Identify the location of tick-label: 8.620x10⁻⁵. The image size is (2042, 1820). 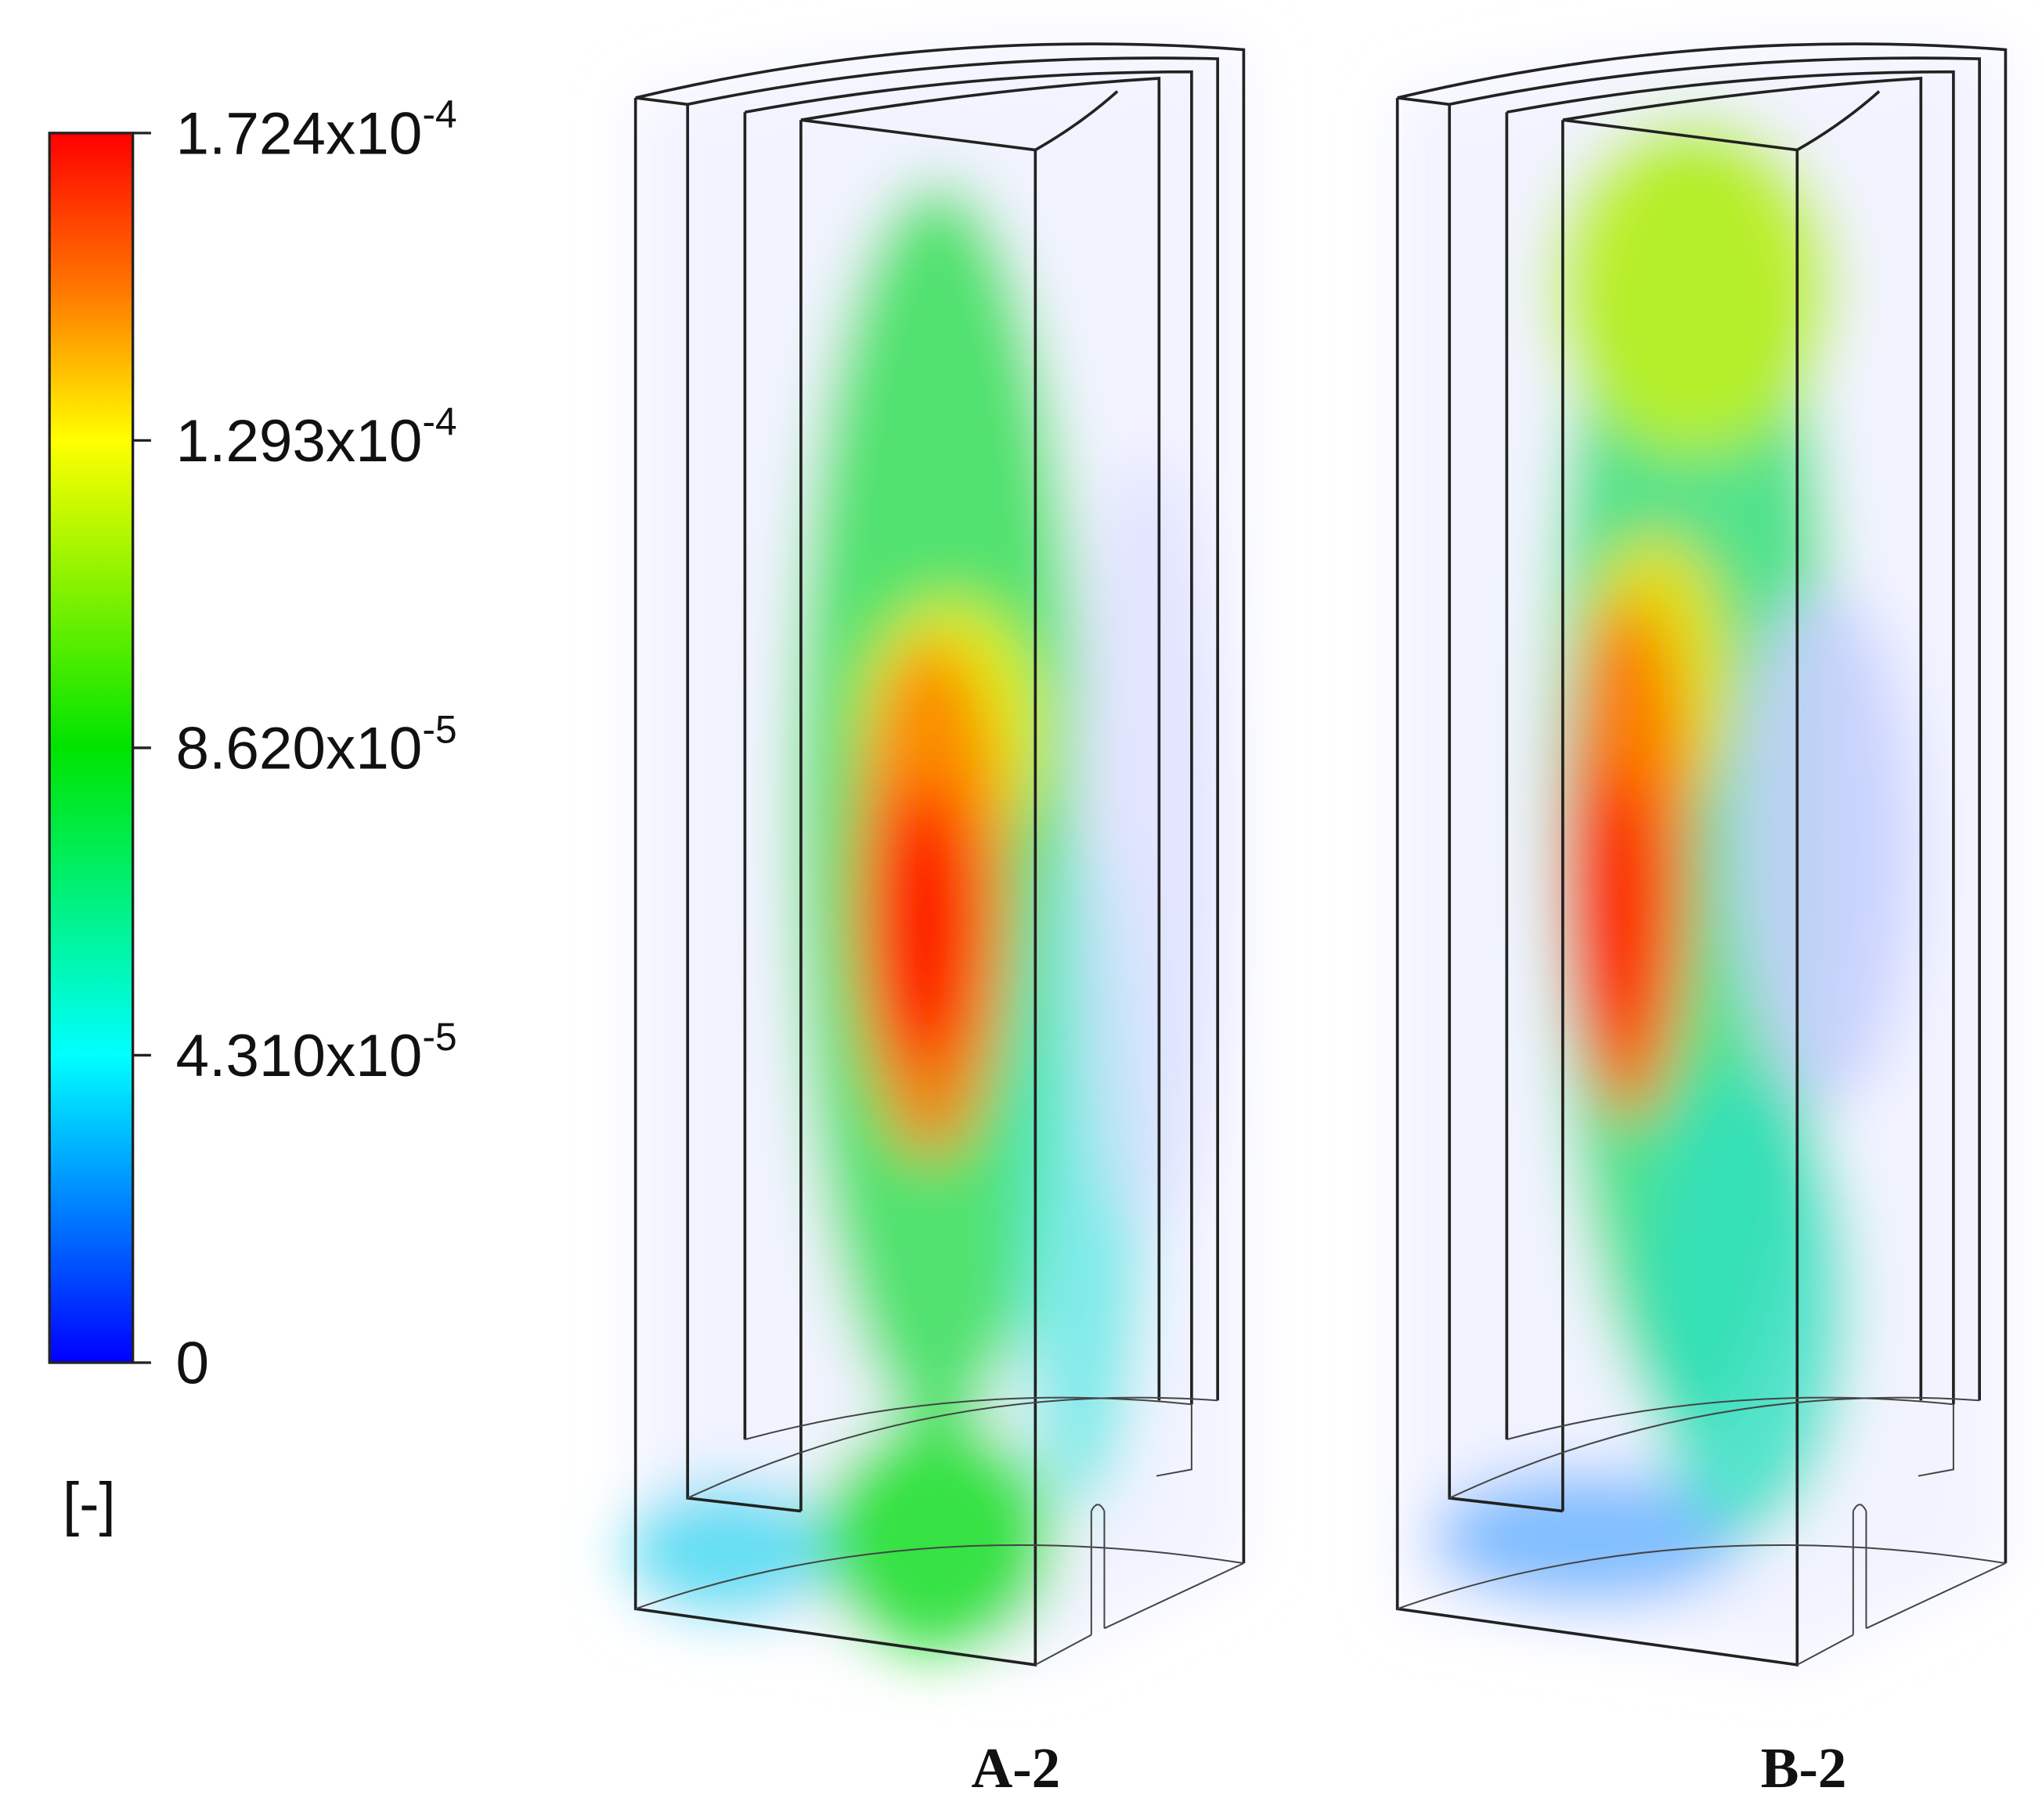
(316, 744).